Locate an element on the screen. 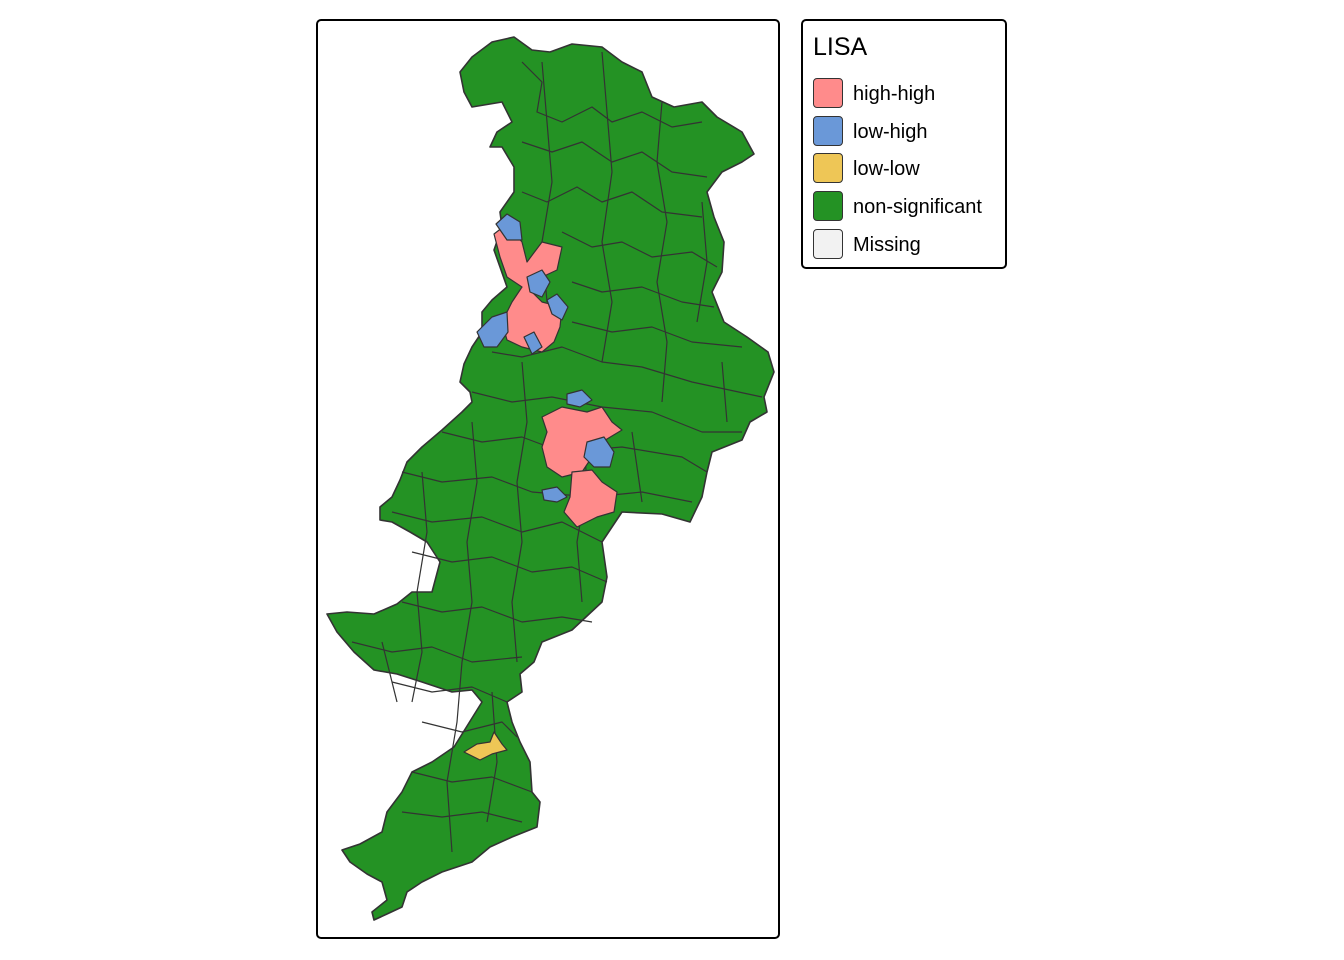 The width and height of the screenshot is (1344, 960). swatch-missing is located at coordinates (828, 244).